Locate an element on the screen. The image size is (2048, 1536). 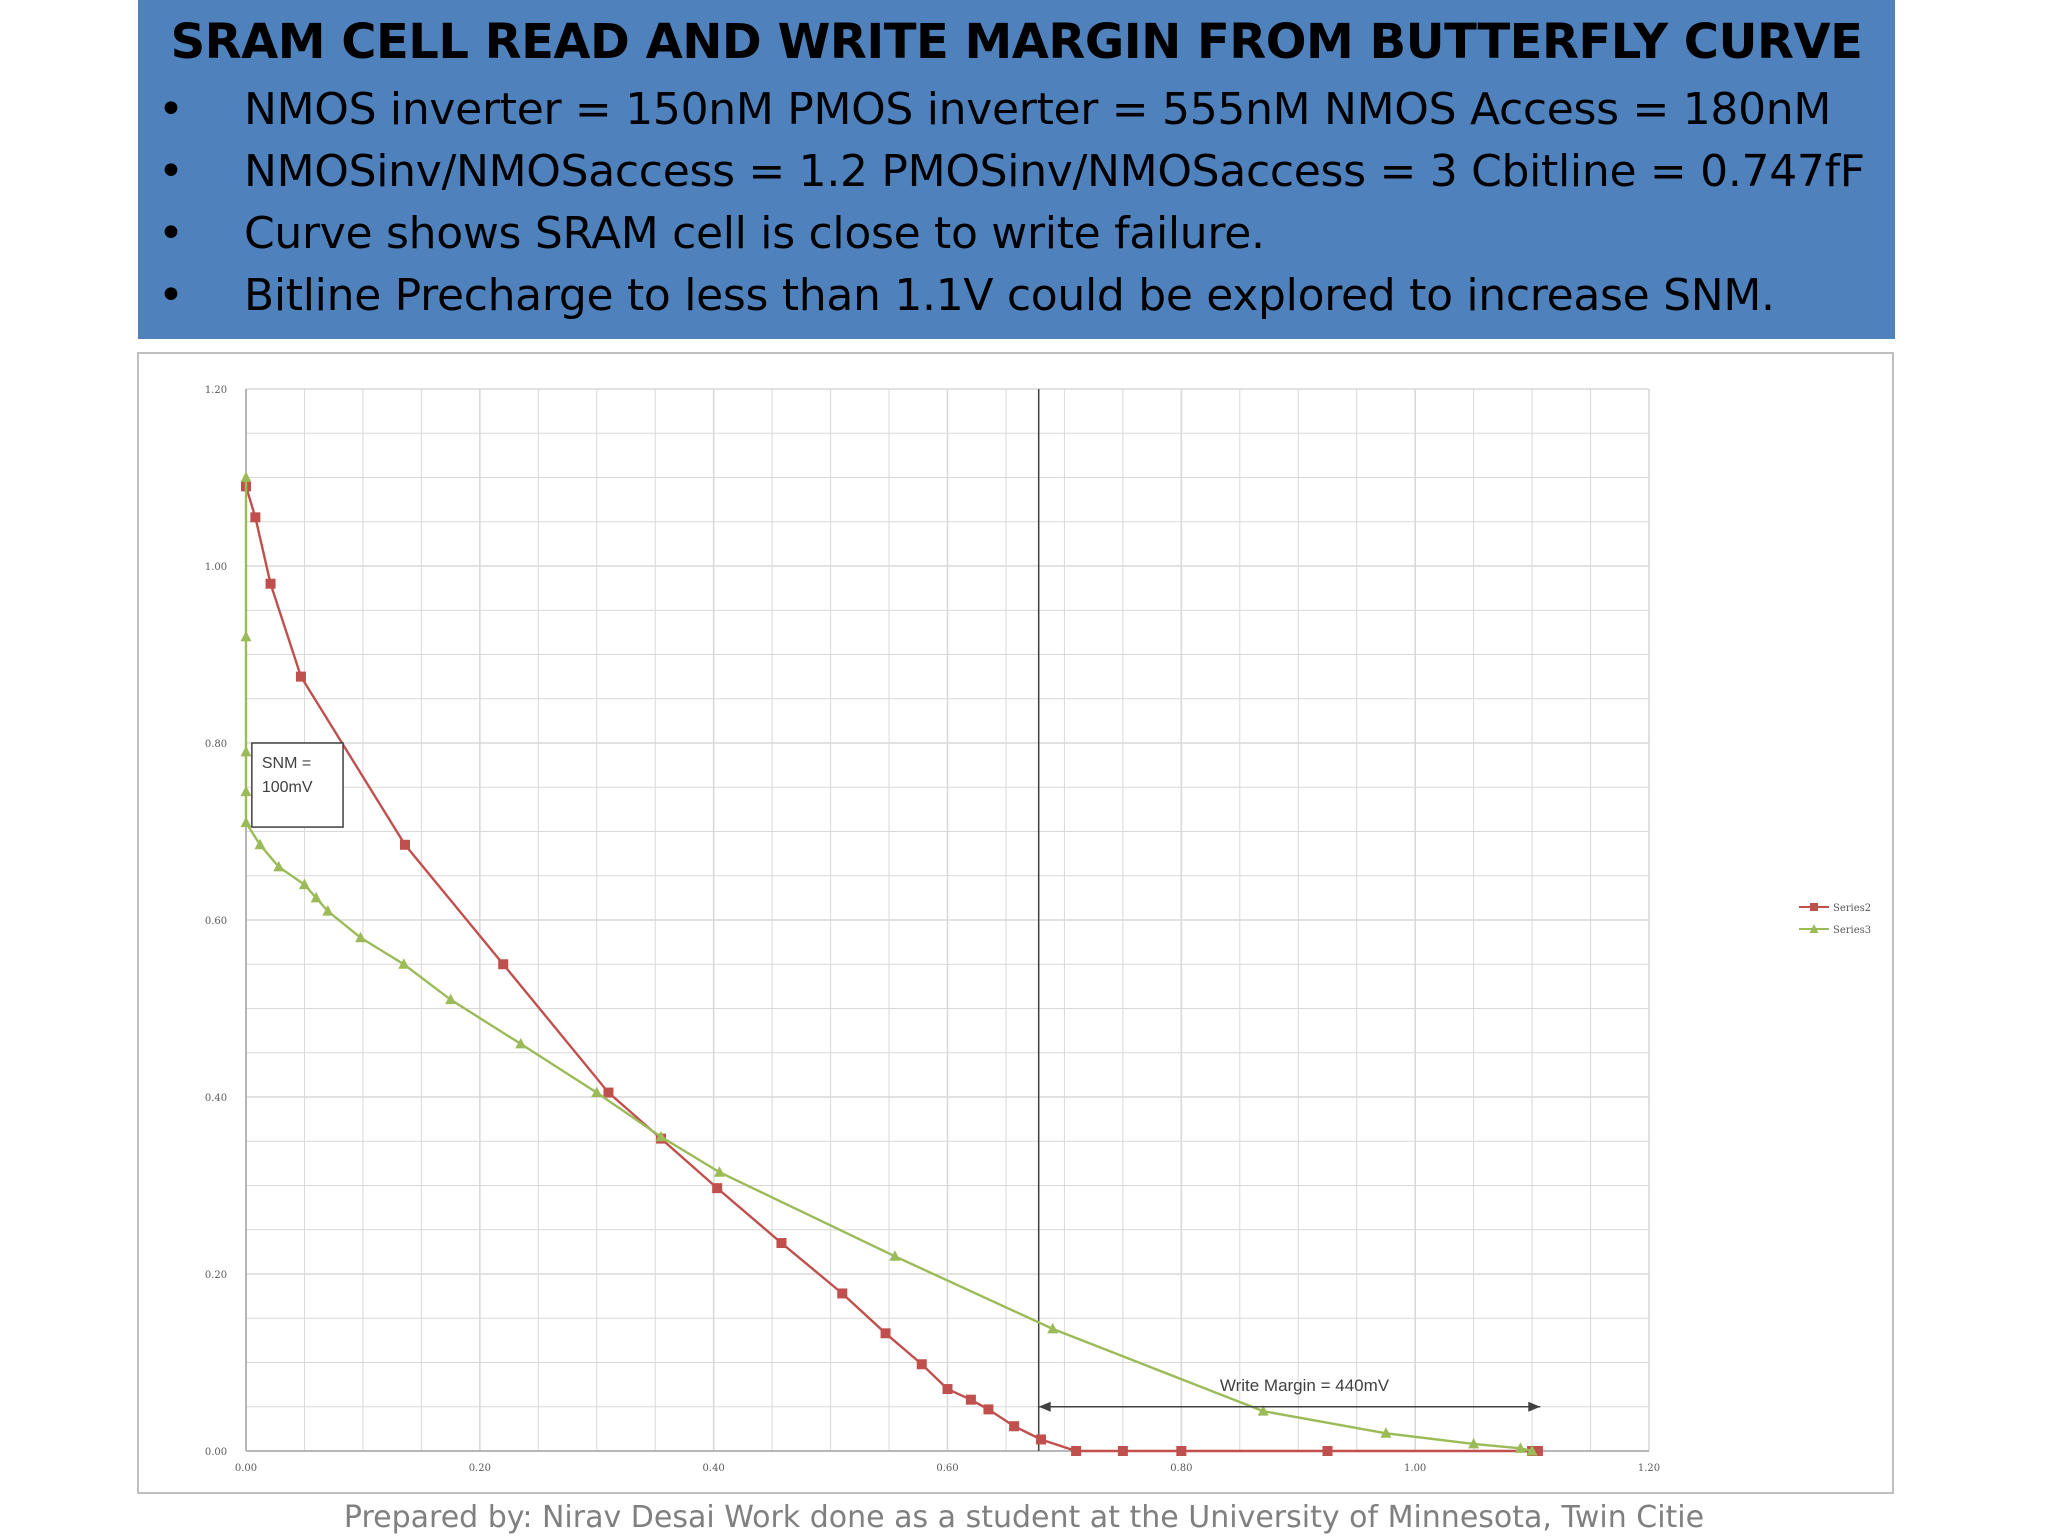
x-tick-label: 1.00 is located at coordinates (1415, 1468).